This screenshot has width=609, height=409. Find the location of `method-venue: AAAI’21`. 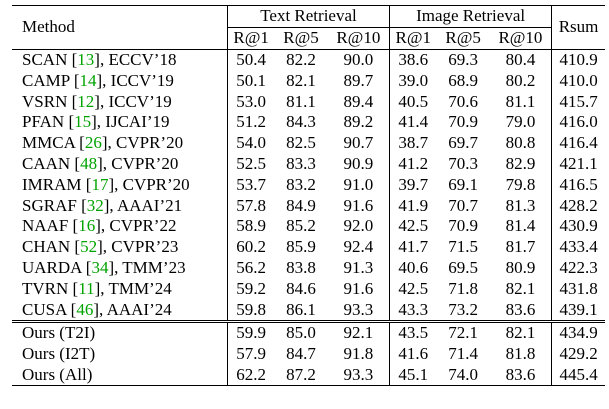

method-venue: AAAI’21 is located at coordinates (149, 205).